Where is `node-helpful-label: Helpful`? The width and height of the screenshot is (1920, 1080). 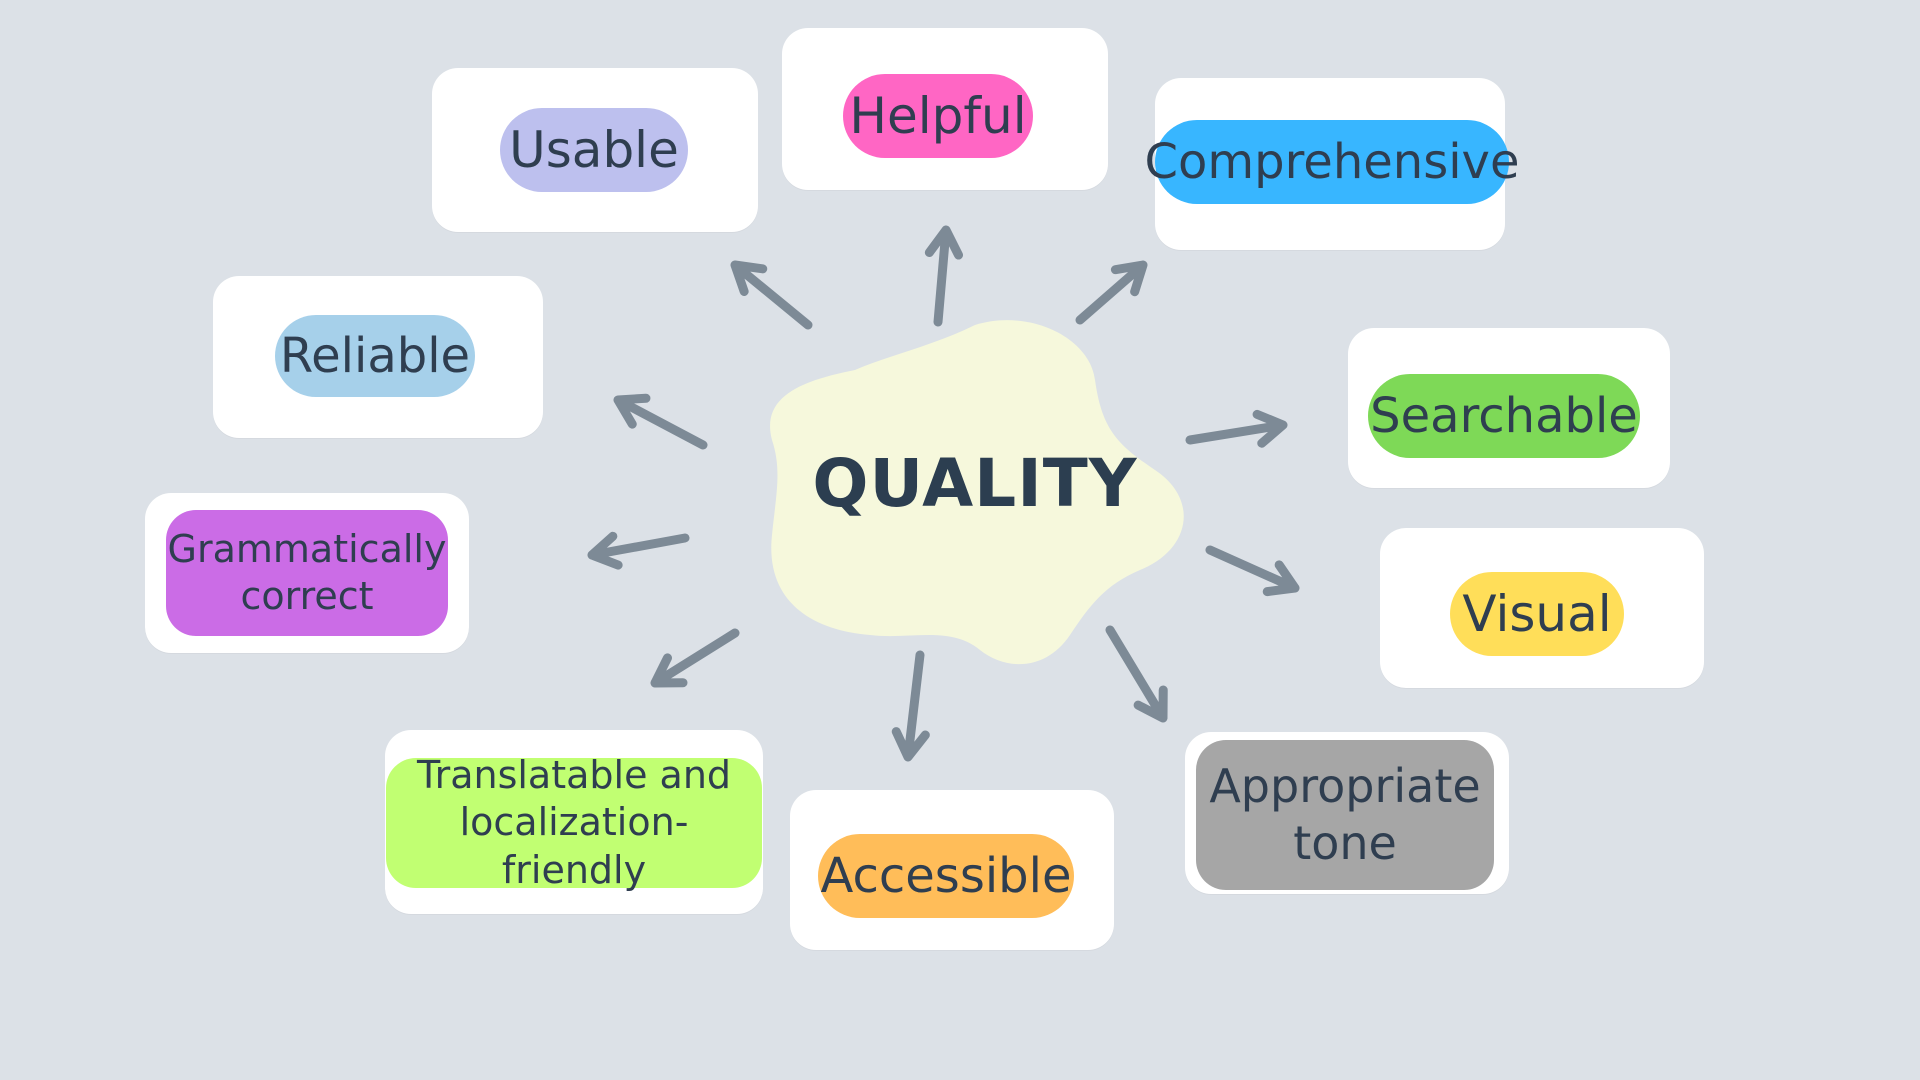 node-helpful-label: Helpful is located at coordinates (938, 115).